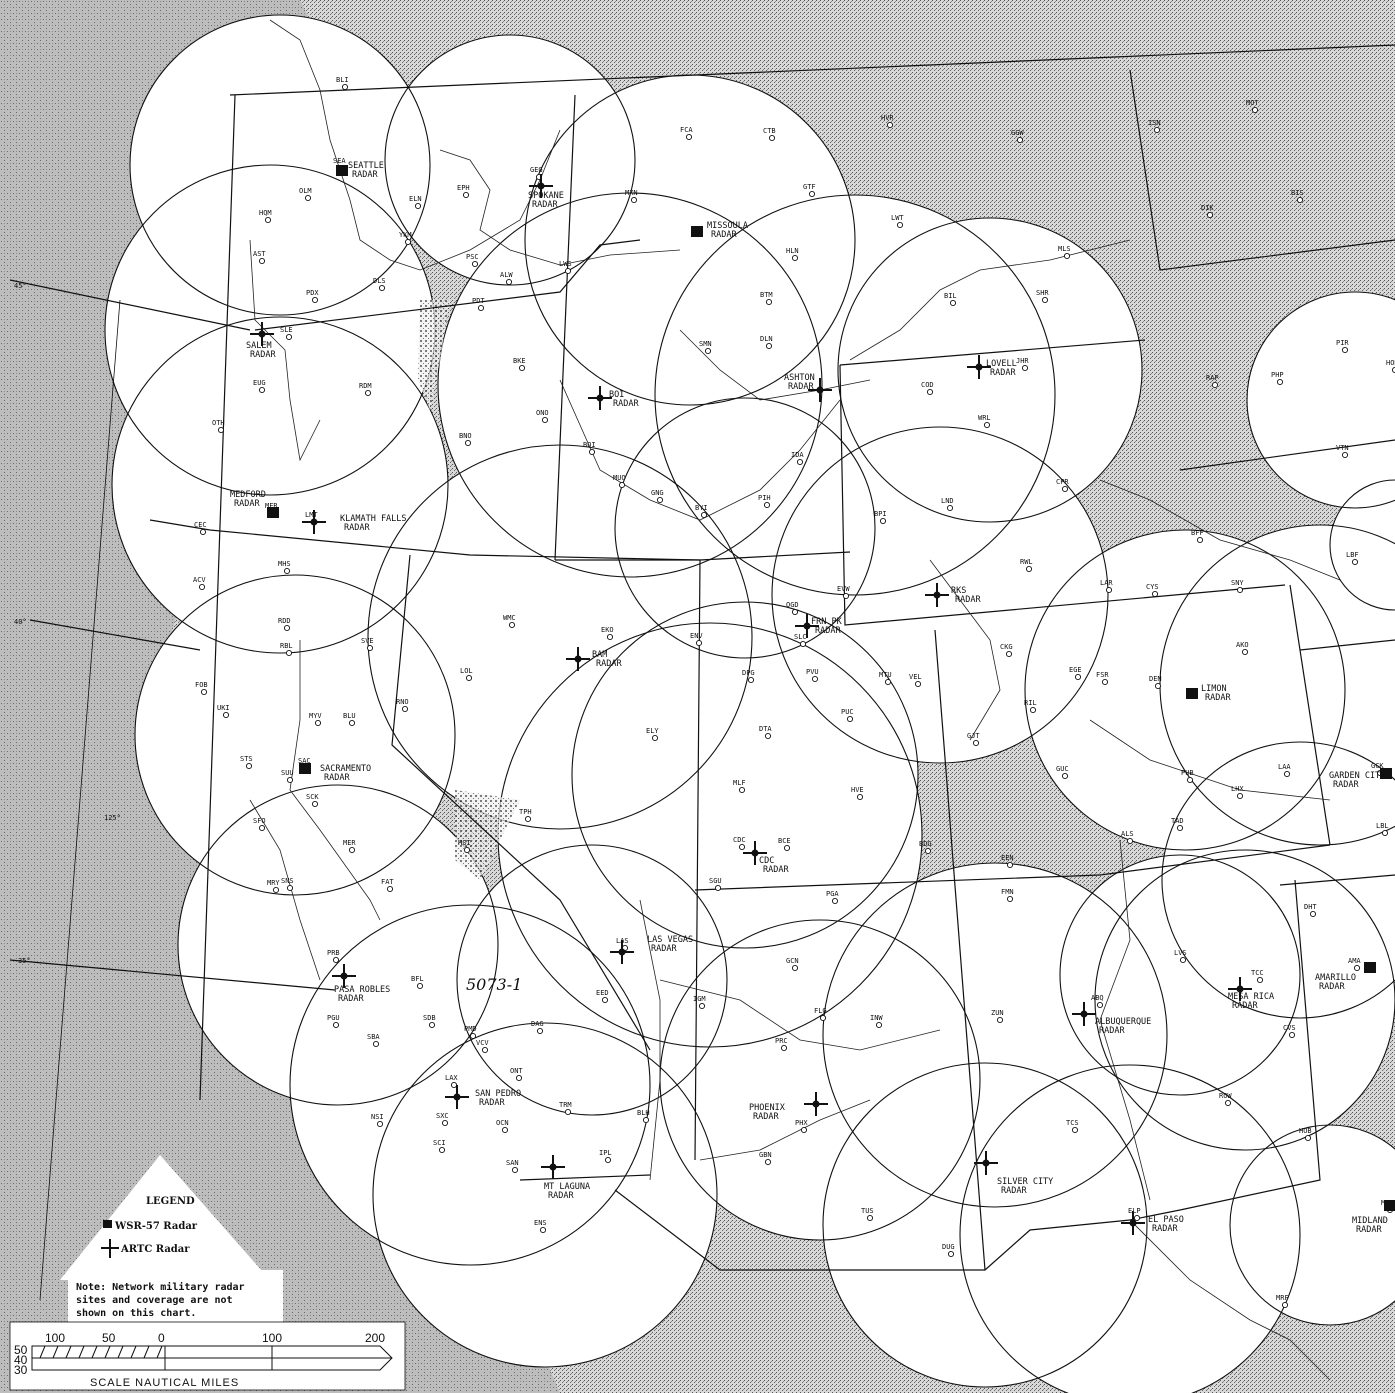 This screenshot has height=1393, width=1395. I want to click on coverage-gap-oregon, so click(434, 355).